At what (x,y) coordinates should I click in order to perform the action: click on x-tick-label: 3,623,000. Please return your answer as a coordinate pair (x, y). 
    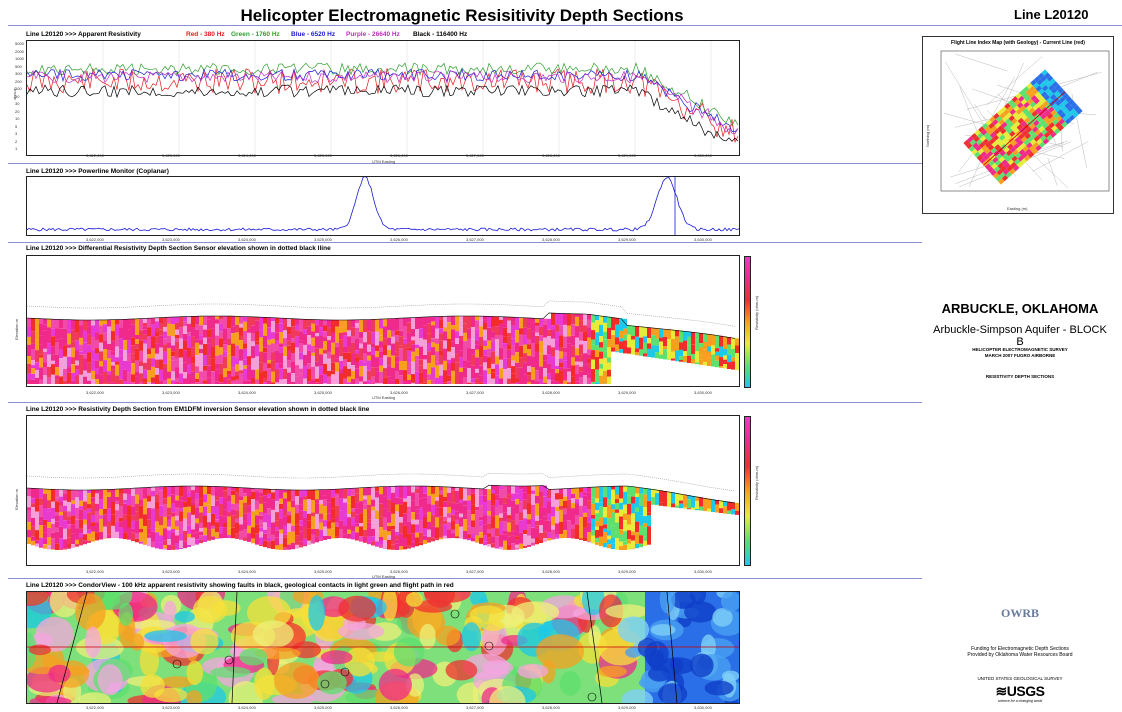
    Looking at the image, I should click on (171, 571).